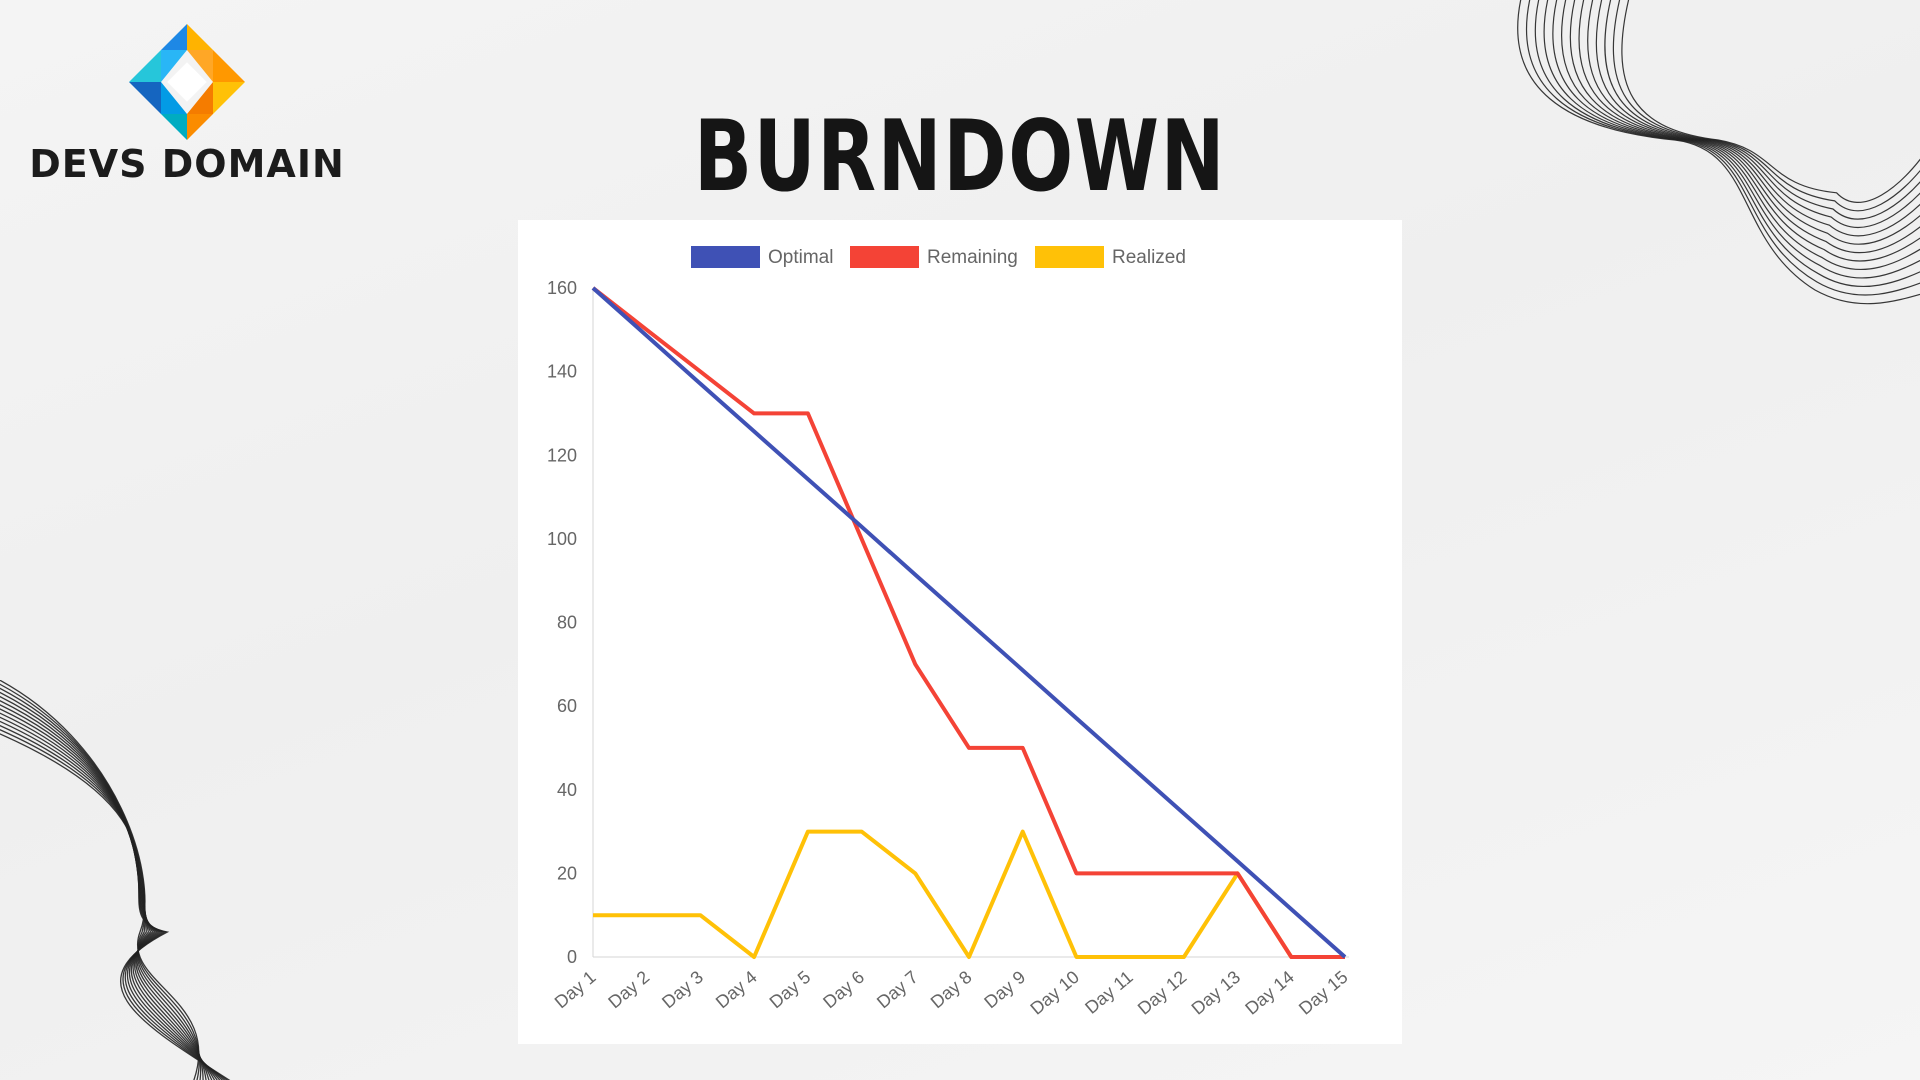 This screenshot has height=1080, width=1920. What do you see at coordinates (567, 706) in the screenshot?
I see `y-tick-label: 60` at bounding box center [567, 706].